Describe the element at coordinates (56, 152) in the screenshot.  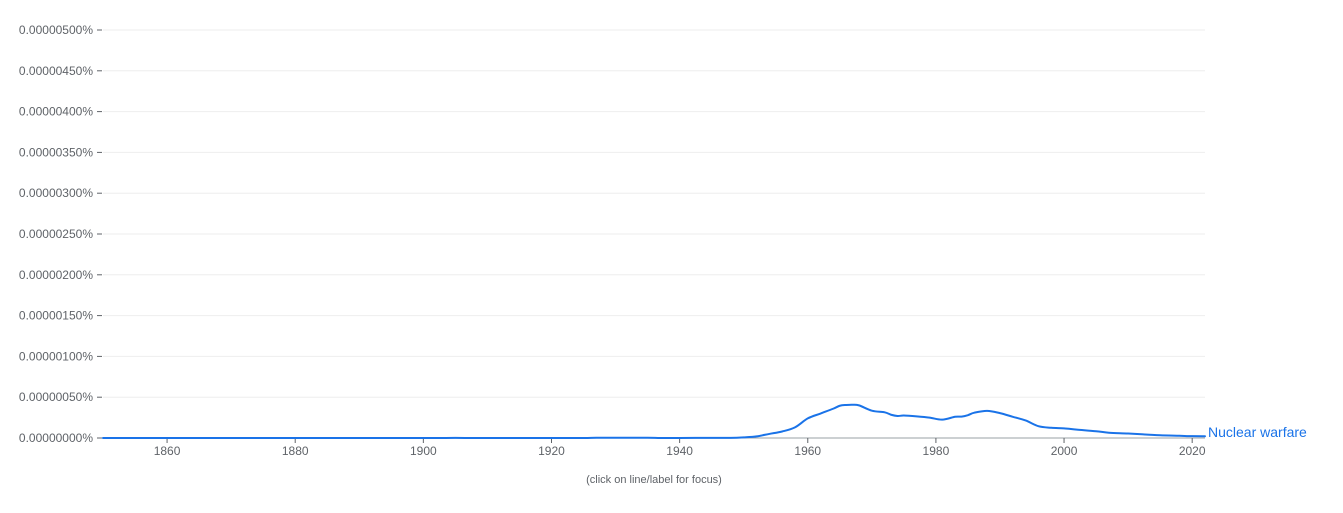
I see `y-tick-label: 0.00000350%` at that location.